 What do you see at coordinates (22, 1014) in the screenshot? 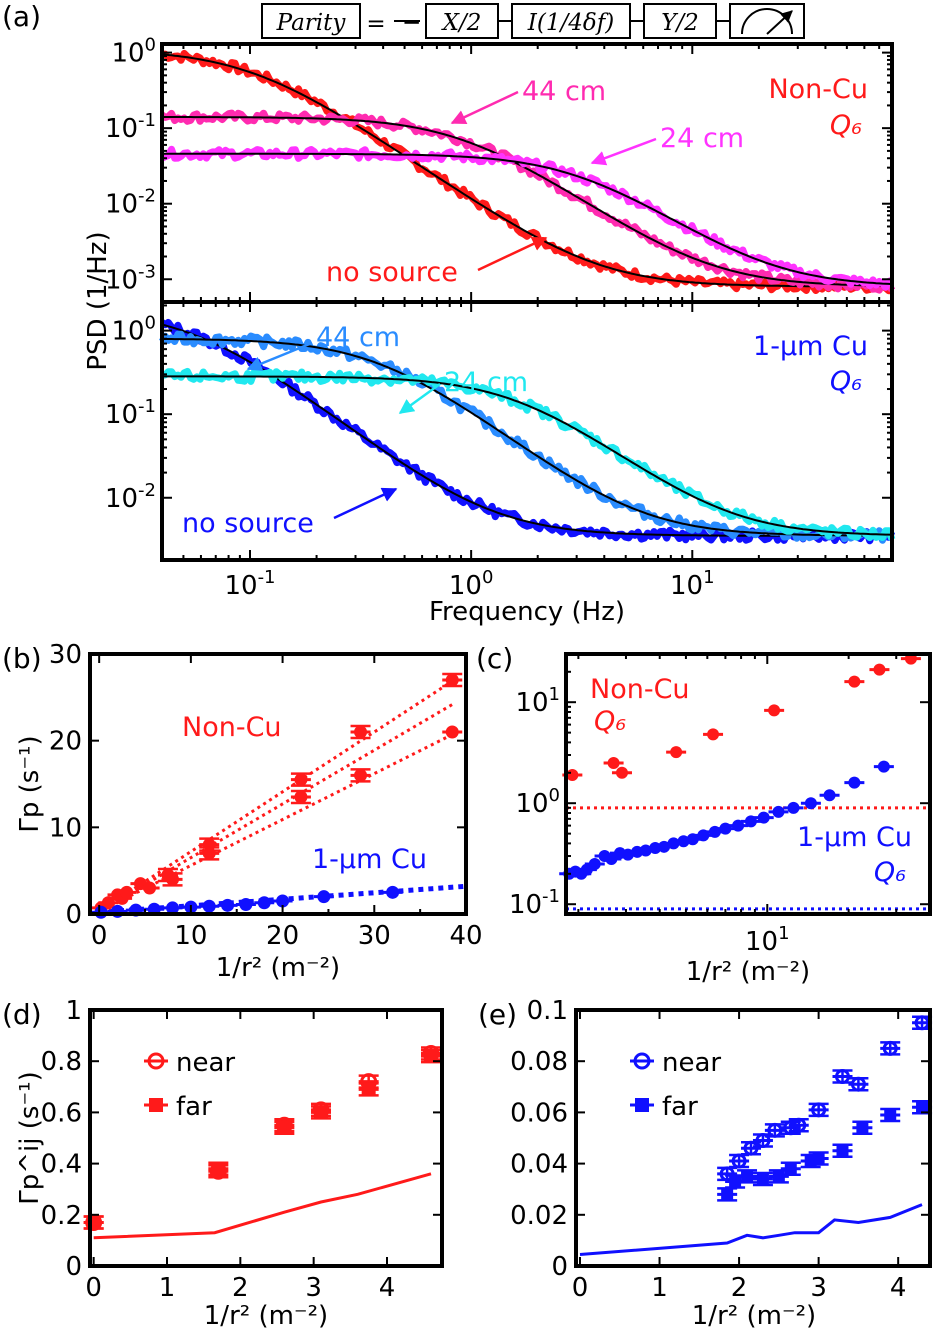
I see `panel-d-letter: (d)` at bounding box center [22, 1014].